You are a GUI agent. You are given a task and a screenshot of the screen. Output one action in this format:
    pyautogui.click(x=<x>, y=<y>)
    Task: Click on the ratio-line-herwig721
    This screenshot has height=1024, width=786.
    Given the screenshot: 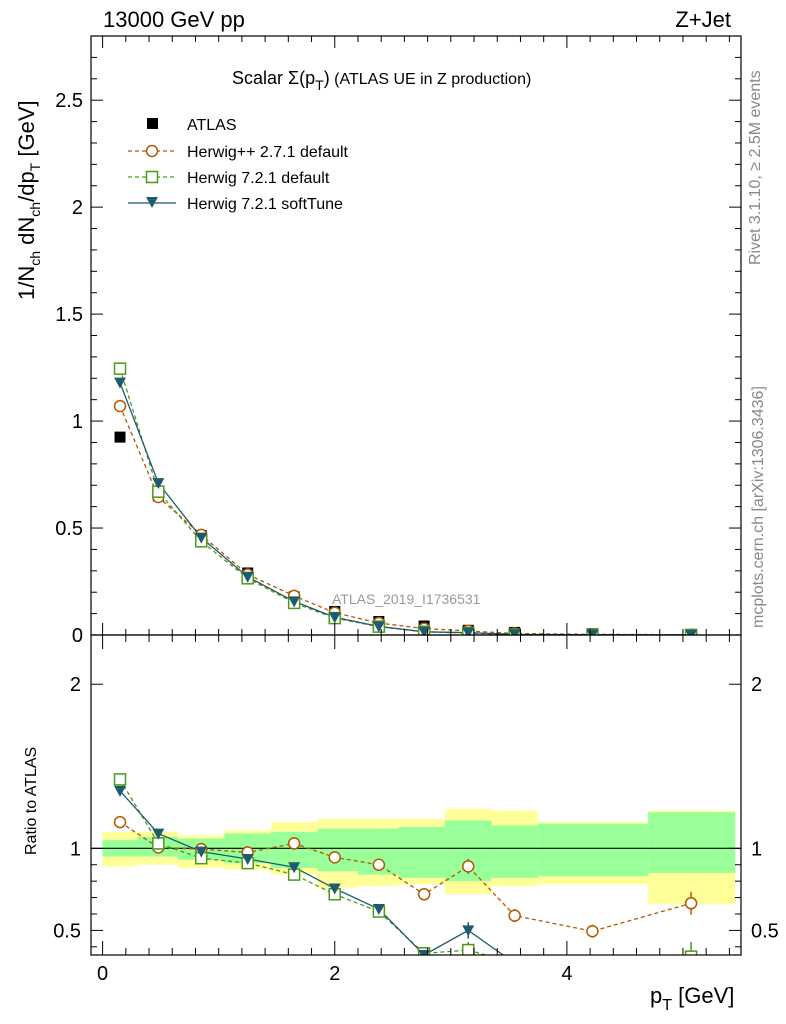 What is the action you would take?
    pyautogui.click(x=304, y=867)
    